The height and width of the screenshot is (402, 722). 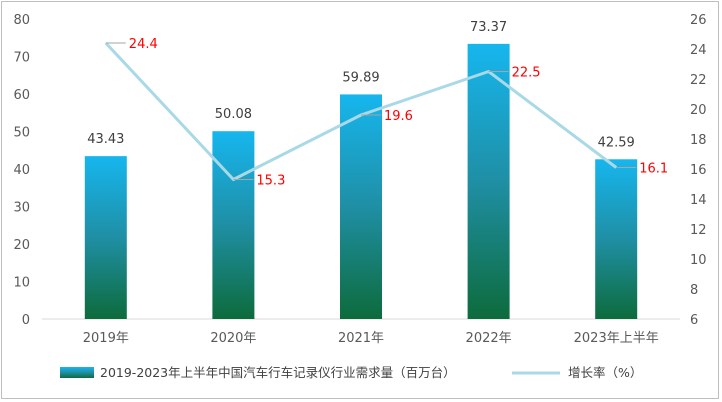 What do you see at coordinates (653, 169) in the screenshot?
I see `growth-value-label: 16.1` at bounding box center [653, 169].